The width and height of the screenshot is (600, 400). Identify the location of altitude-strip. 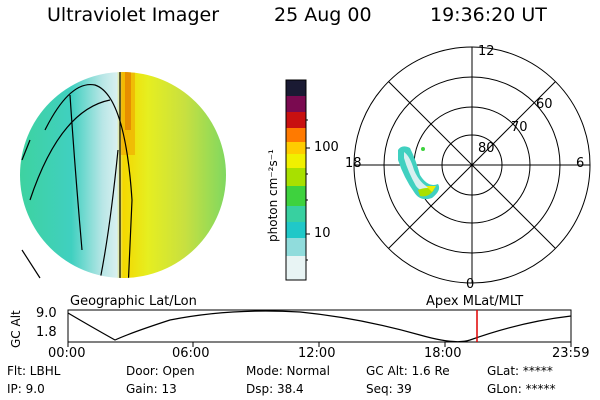
(319, 328).